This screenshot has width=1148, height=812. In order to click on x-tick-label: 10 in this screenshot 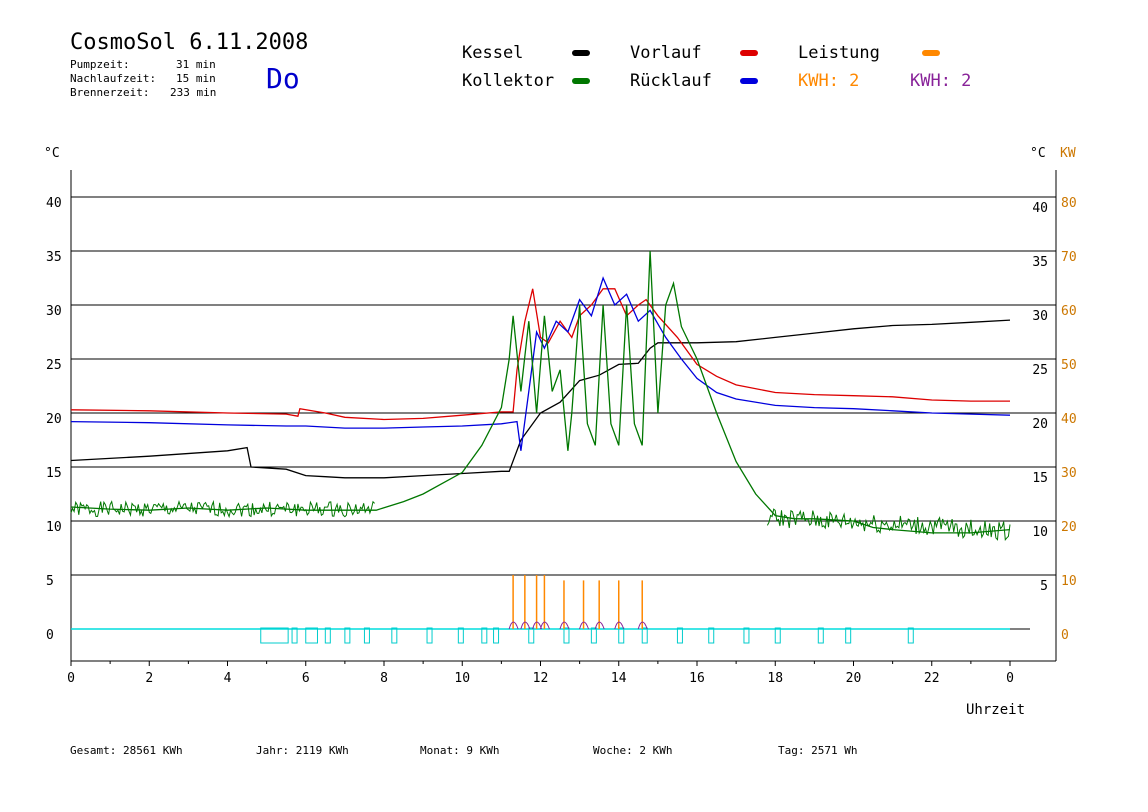, I will do `click(462, 678)`.